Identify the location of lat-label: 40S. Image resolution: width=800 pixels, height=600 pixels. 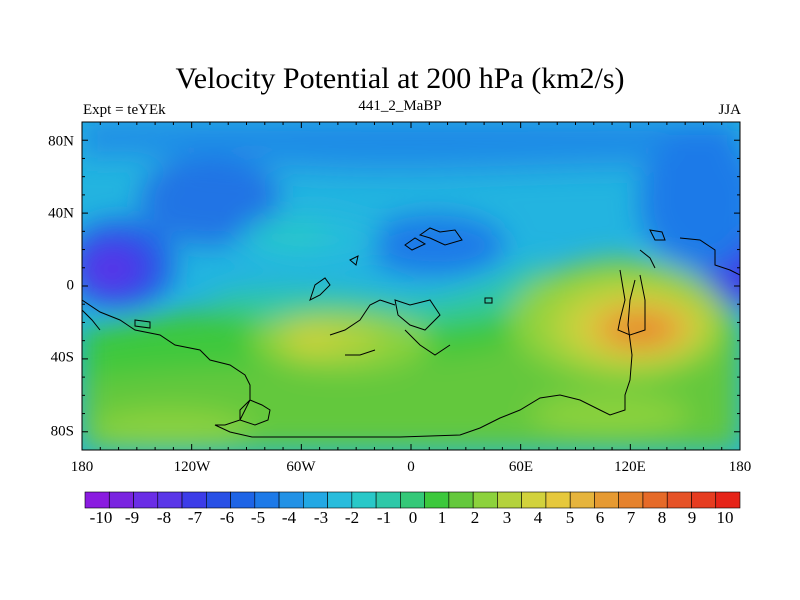
(62, 357).